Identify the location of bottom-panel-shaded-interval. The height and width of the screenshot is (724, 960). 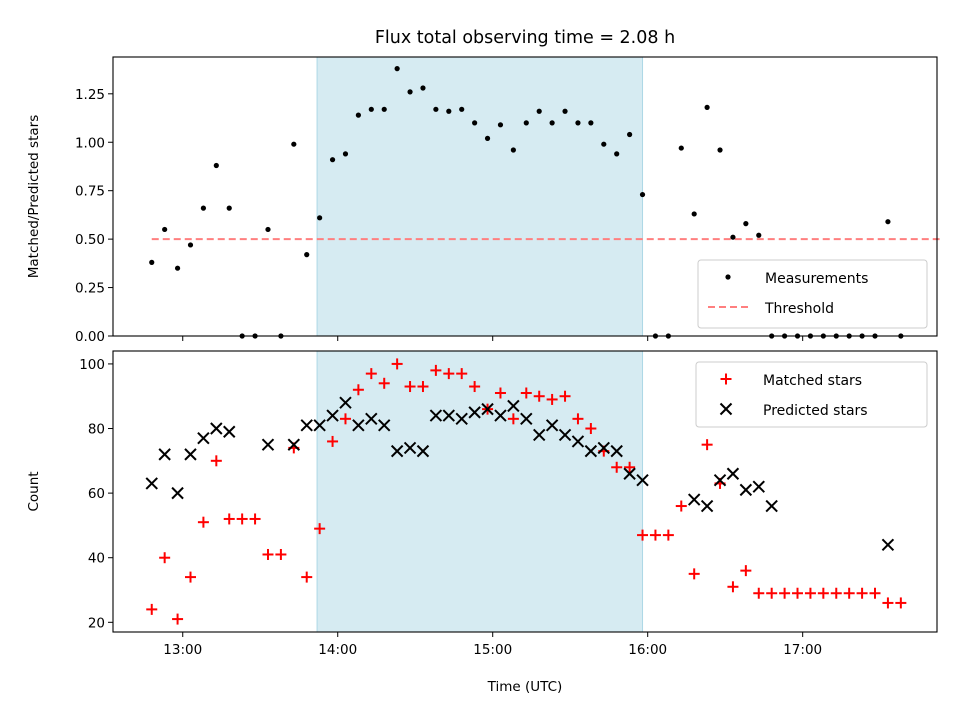
(480, 491).